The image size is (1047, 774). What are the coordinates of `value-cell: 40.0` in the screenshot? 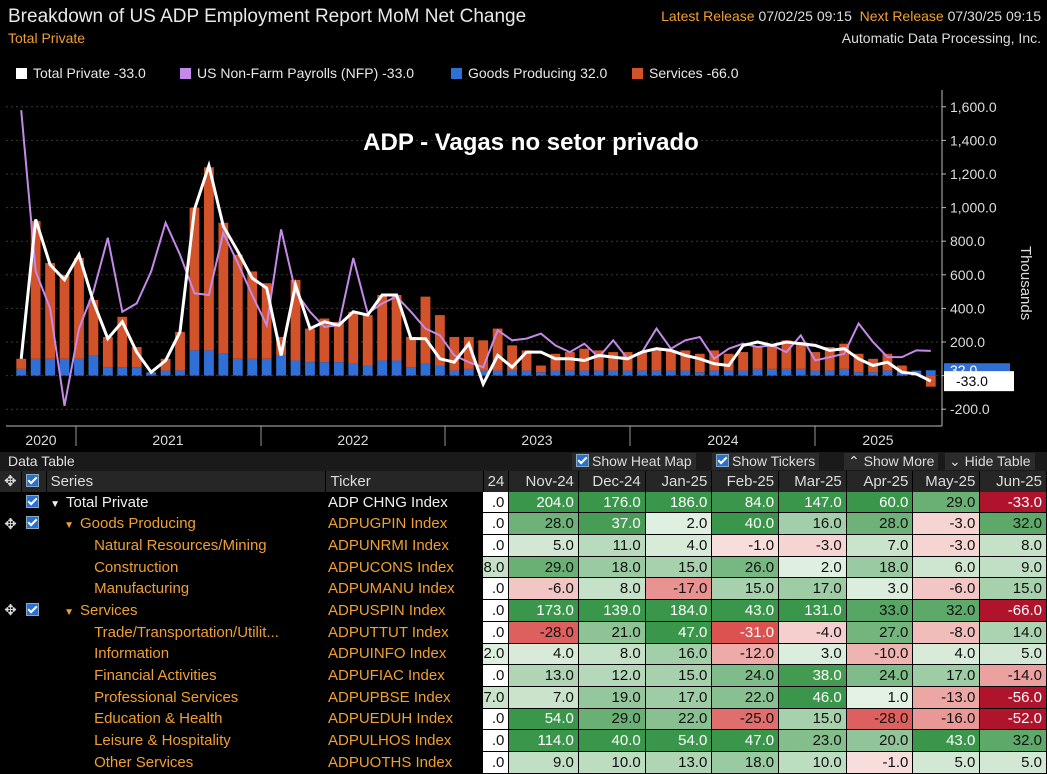 It's located at (745, 524).